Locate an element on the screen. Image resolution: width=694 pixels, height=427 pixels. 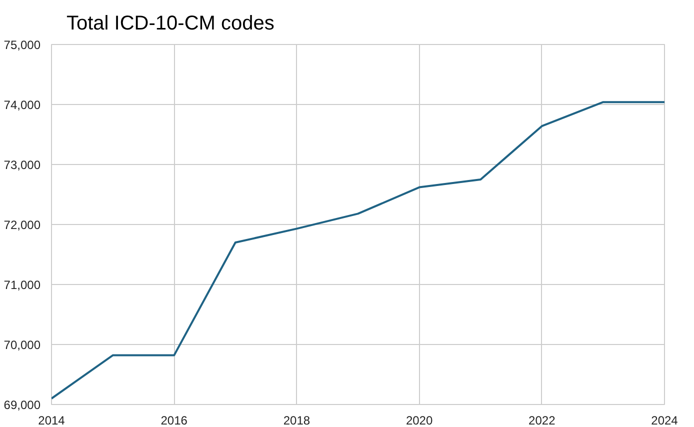
x-tick-label: 2014 is located at coordinates (52, 420).